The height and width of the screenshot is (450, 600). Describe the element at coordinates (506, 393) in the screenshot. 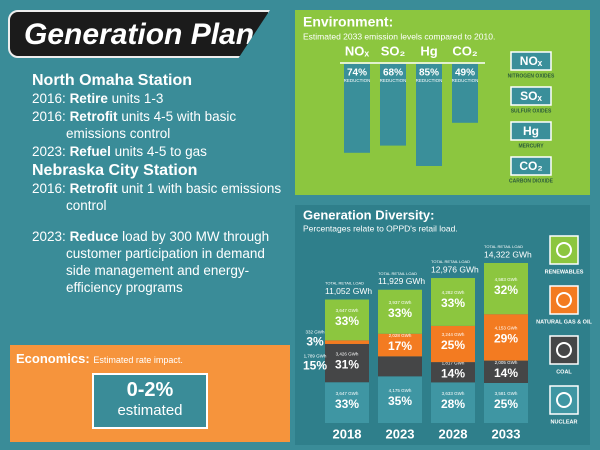

I see `segment-gwh: 3,581 GWh` at that location.